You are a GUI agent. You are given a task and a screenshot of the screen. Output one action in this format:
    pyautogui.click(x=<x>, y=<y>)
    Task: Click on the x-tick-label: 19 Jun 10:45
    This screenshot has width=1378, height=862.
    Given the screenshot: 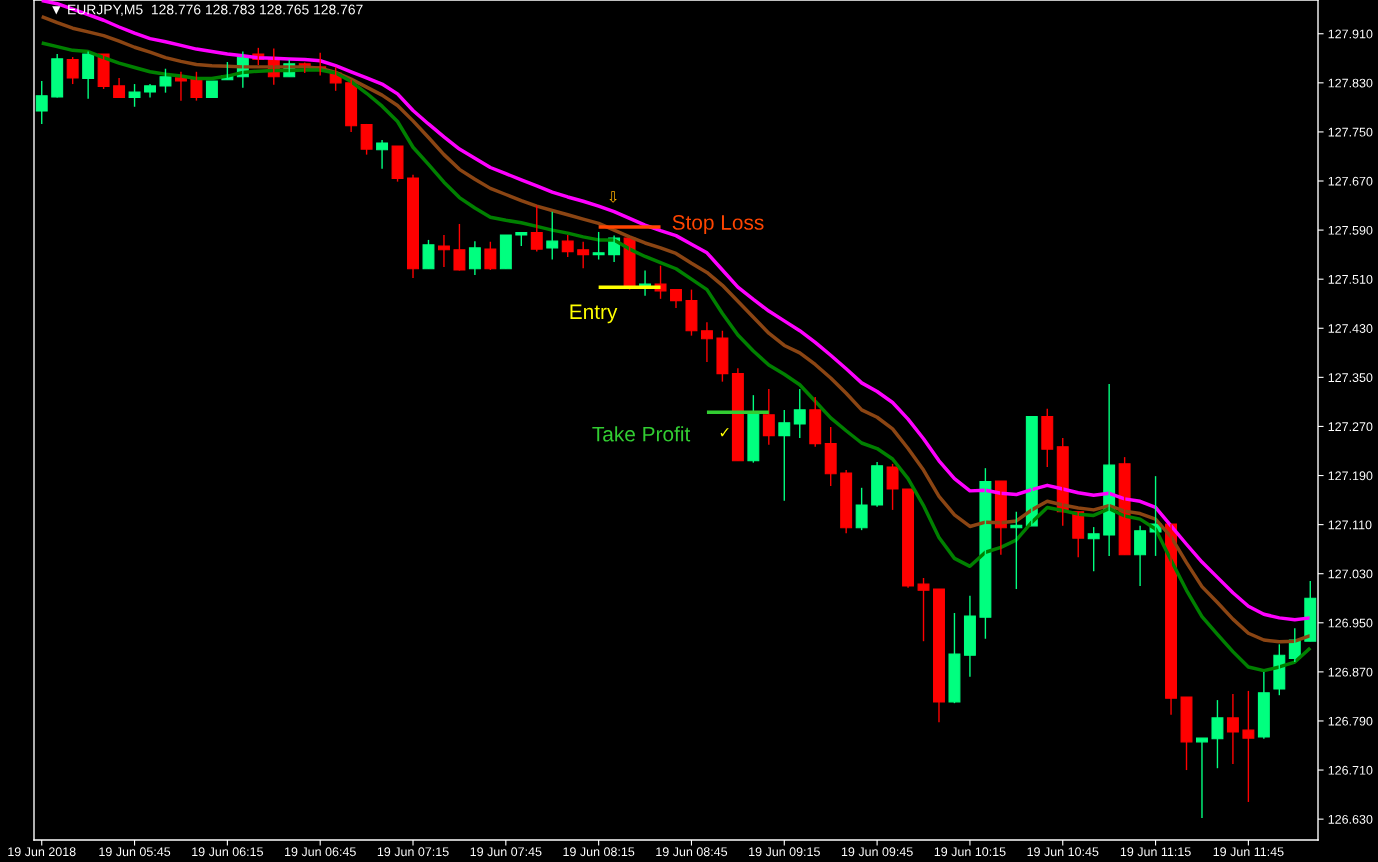 What is the action you would take?
    pyautogui.click(x=1063, y=852)
    